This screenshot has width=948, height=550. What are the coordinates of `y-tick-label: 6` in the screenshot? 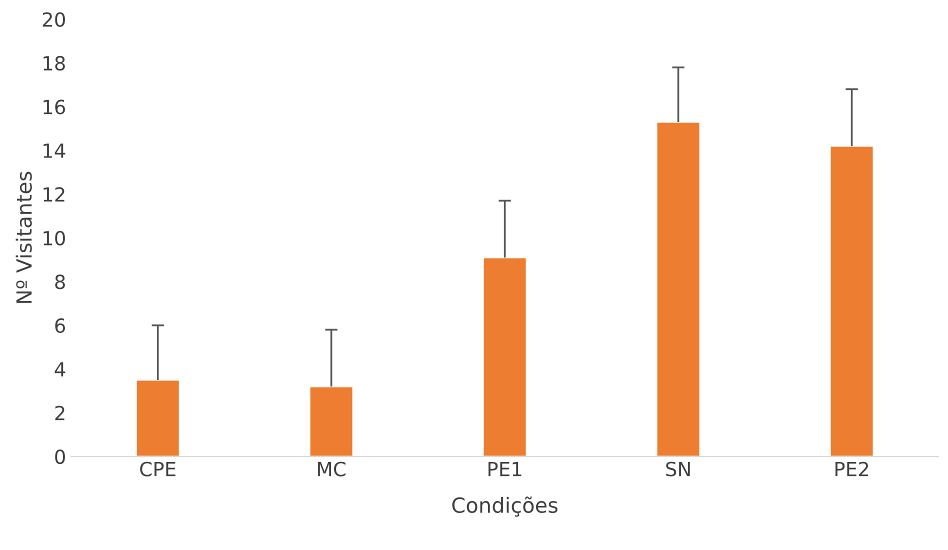 It's located at (60, 325).